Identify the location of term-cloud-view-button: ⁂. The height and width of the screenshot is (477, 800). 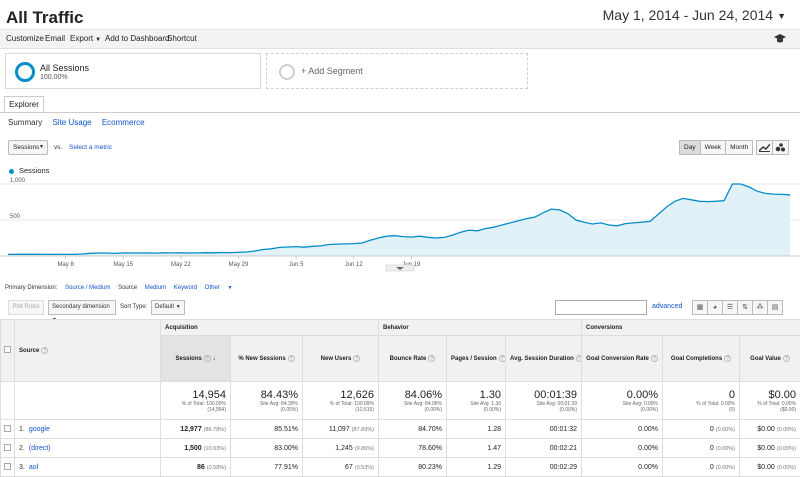
(760, 307).